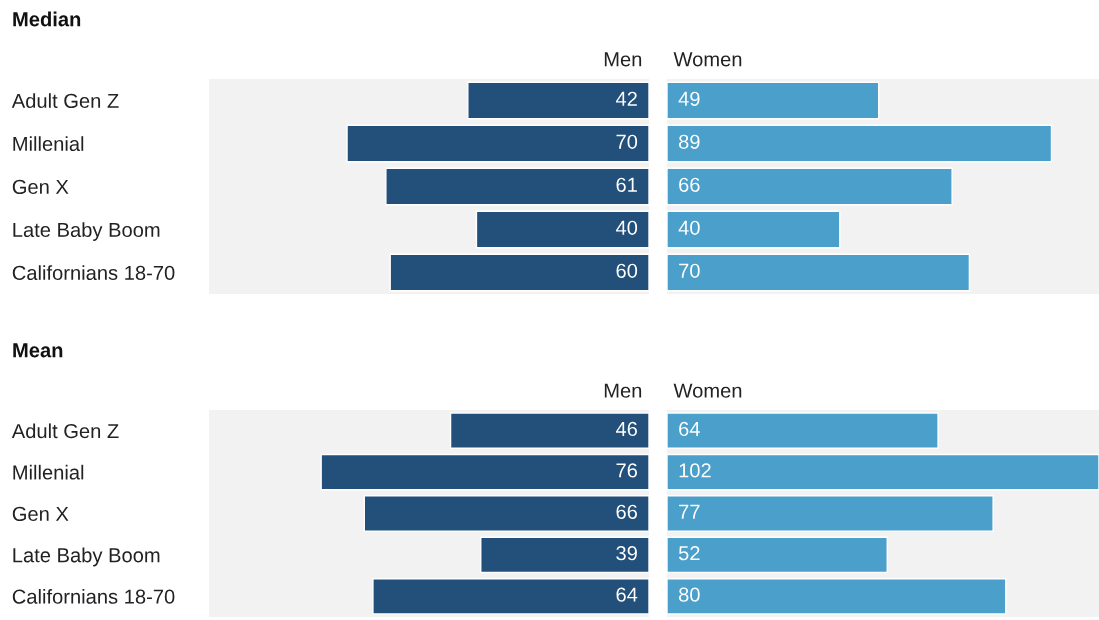 The image size is (1099, 620). What do you see at coordinates (689, 511) in the screenshot?
I see `data-label: 77` at bounding box center [689, 511].